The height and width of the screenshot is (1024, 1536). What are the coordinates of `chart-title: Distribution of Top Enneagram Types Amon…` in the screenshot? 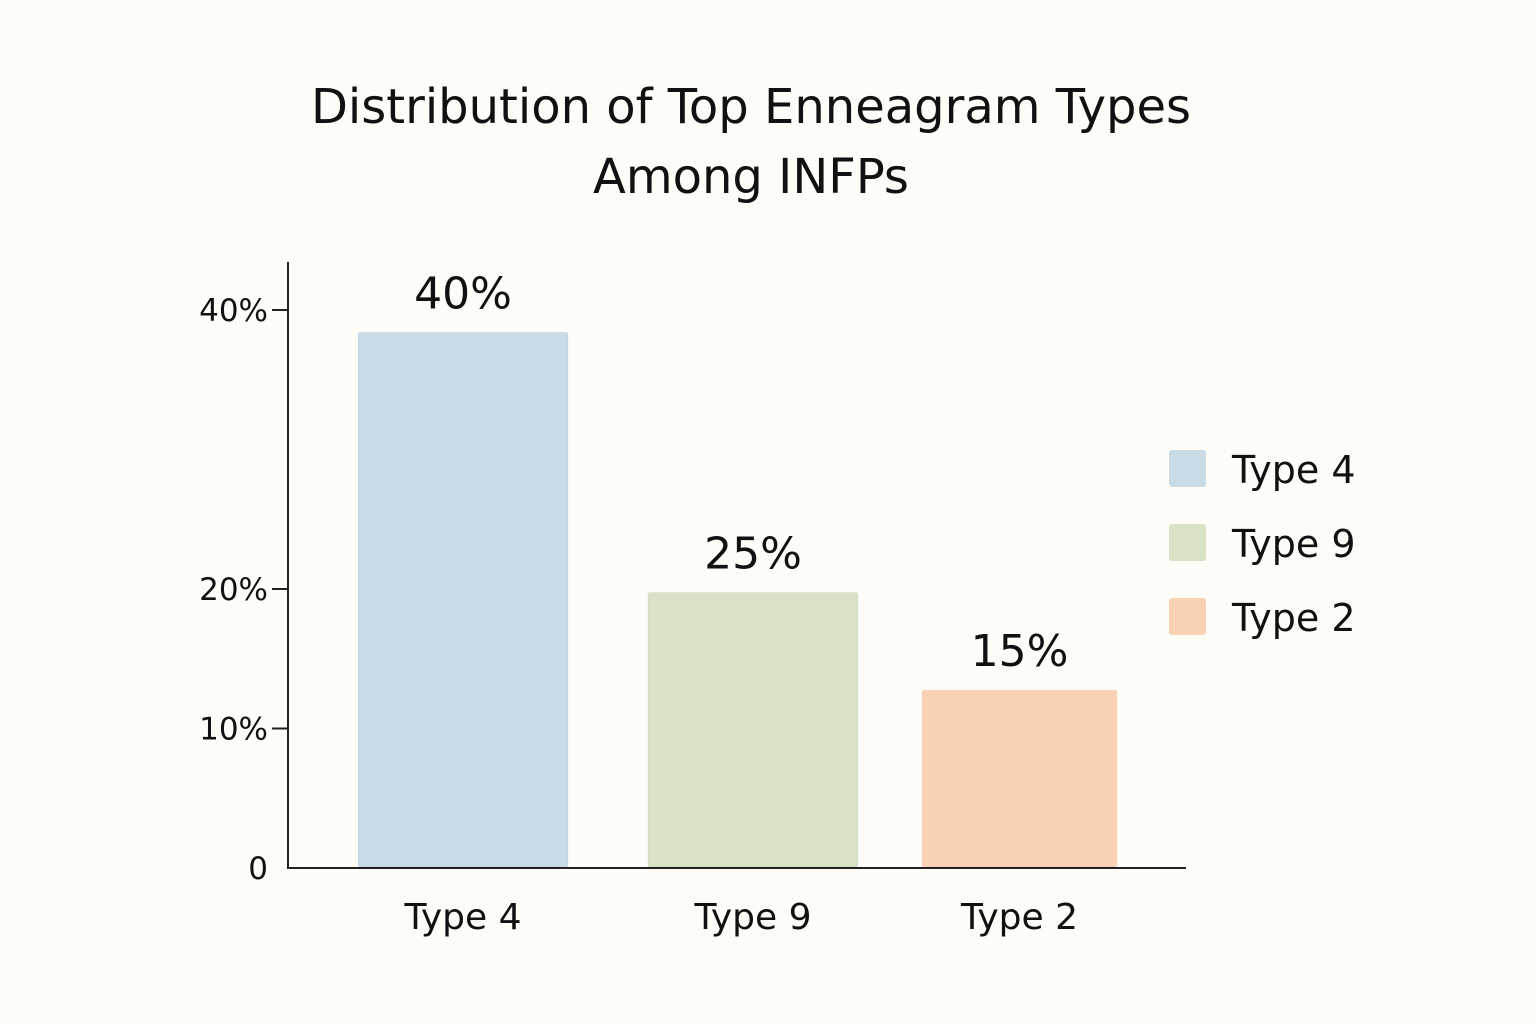 It's located at (751, 142).